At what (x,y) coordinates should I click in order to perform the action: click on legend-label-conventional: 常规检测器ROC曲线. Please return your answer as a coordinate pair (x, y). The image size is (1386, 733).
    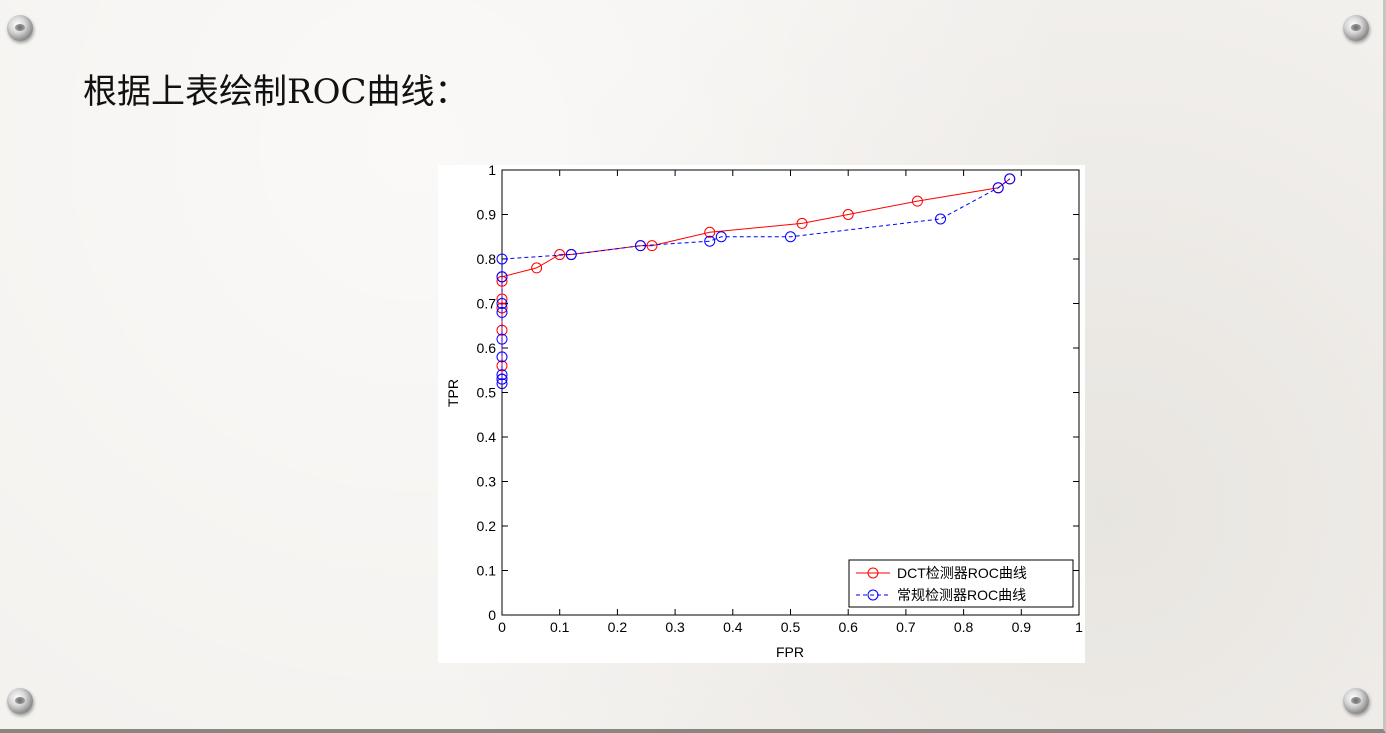
    Looking at the image, I should click on (961, 595).